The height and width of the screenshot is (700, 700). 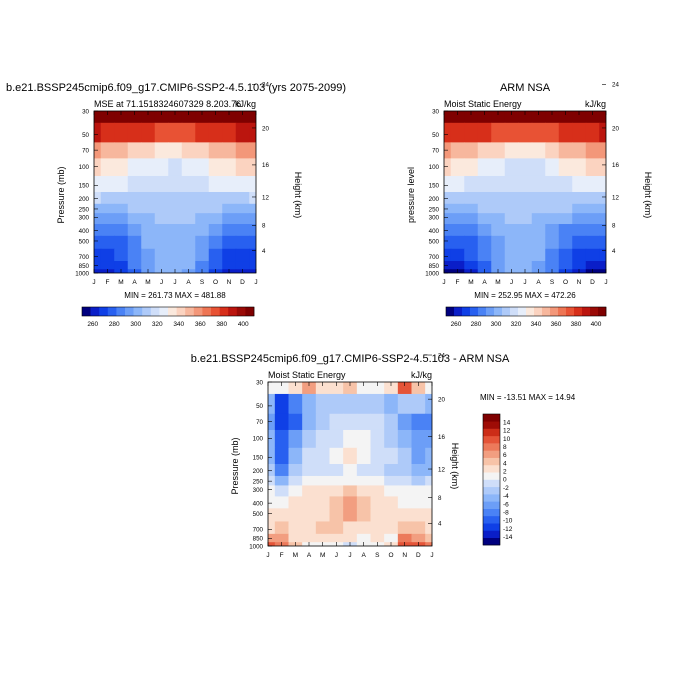 I want to click on model-y-axis-label-right: Height (km), so click(x=298, y=195).